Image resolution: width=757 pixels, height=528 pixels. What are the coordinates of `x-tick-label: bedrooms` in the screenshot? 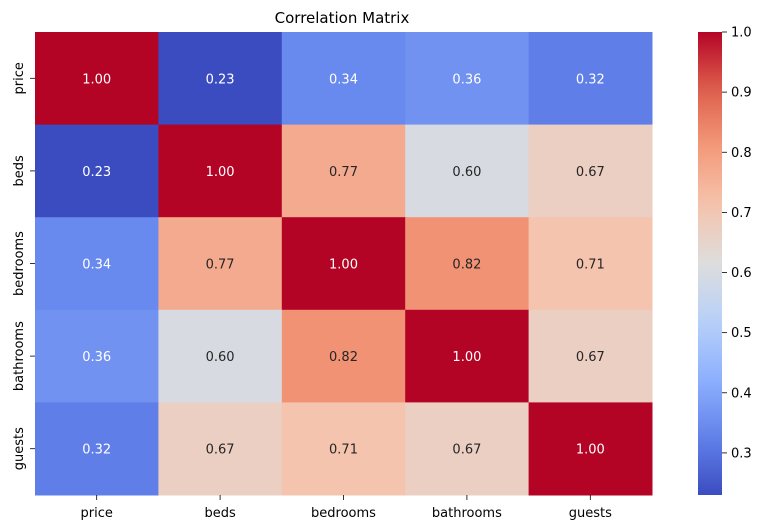 It's located at (343, 513).